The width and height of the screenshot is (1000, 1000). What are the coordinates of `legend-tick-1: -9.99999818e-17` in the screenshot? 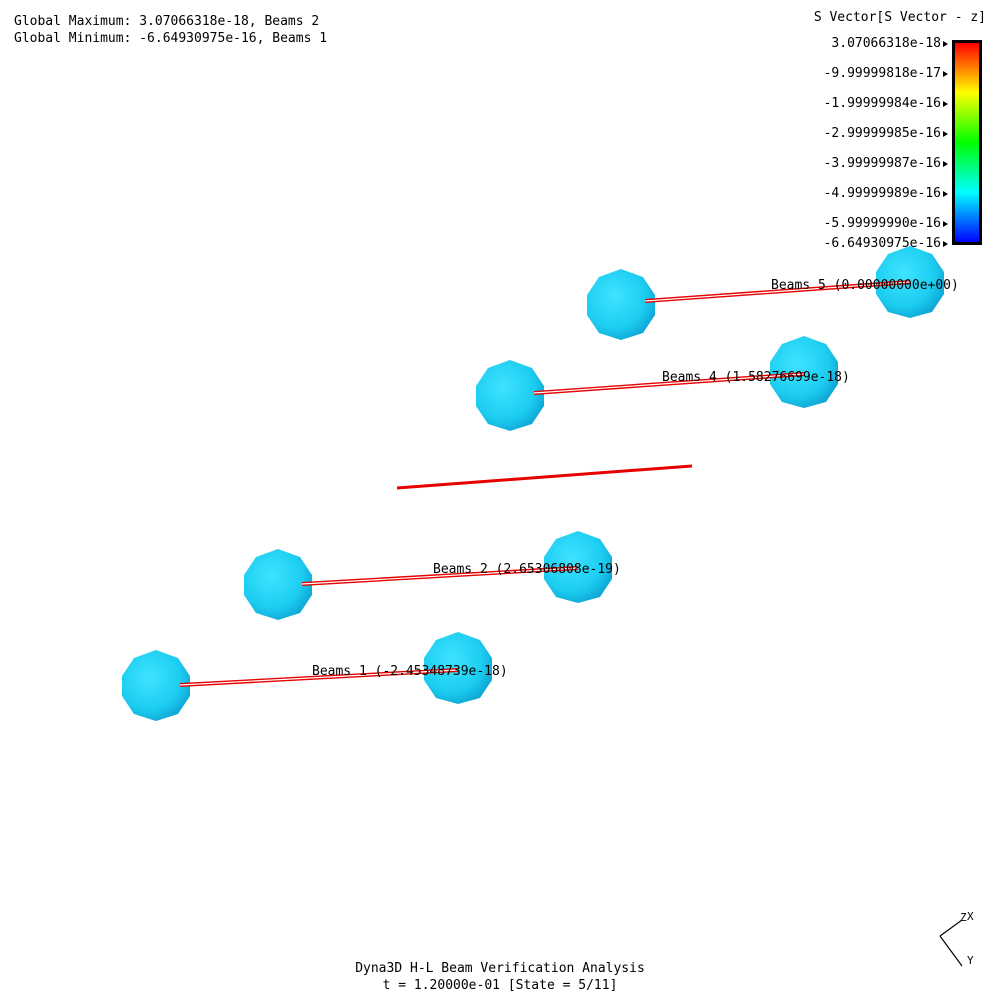 It's located at (886, 74).